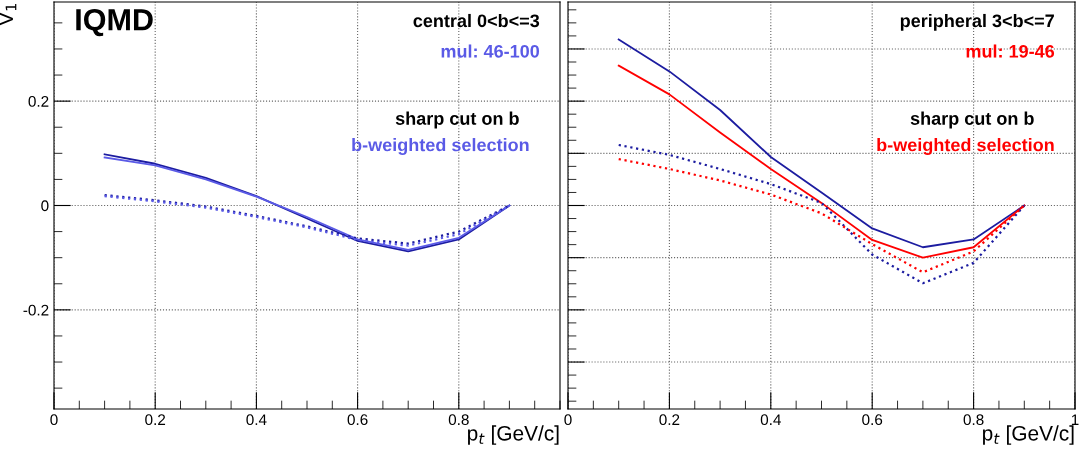 This screenshot has width=1082, height=463. I want to click on annotation: central 0<b<=3, so click(476, 20).